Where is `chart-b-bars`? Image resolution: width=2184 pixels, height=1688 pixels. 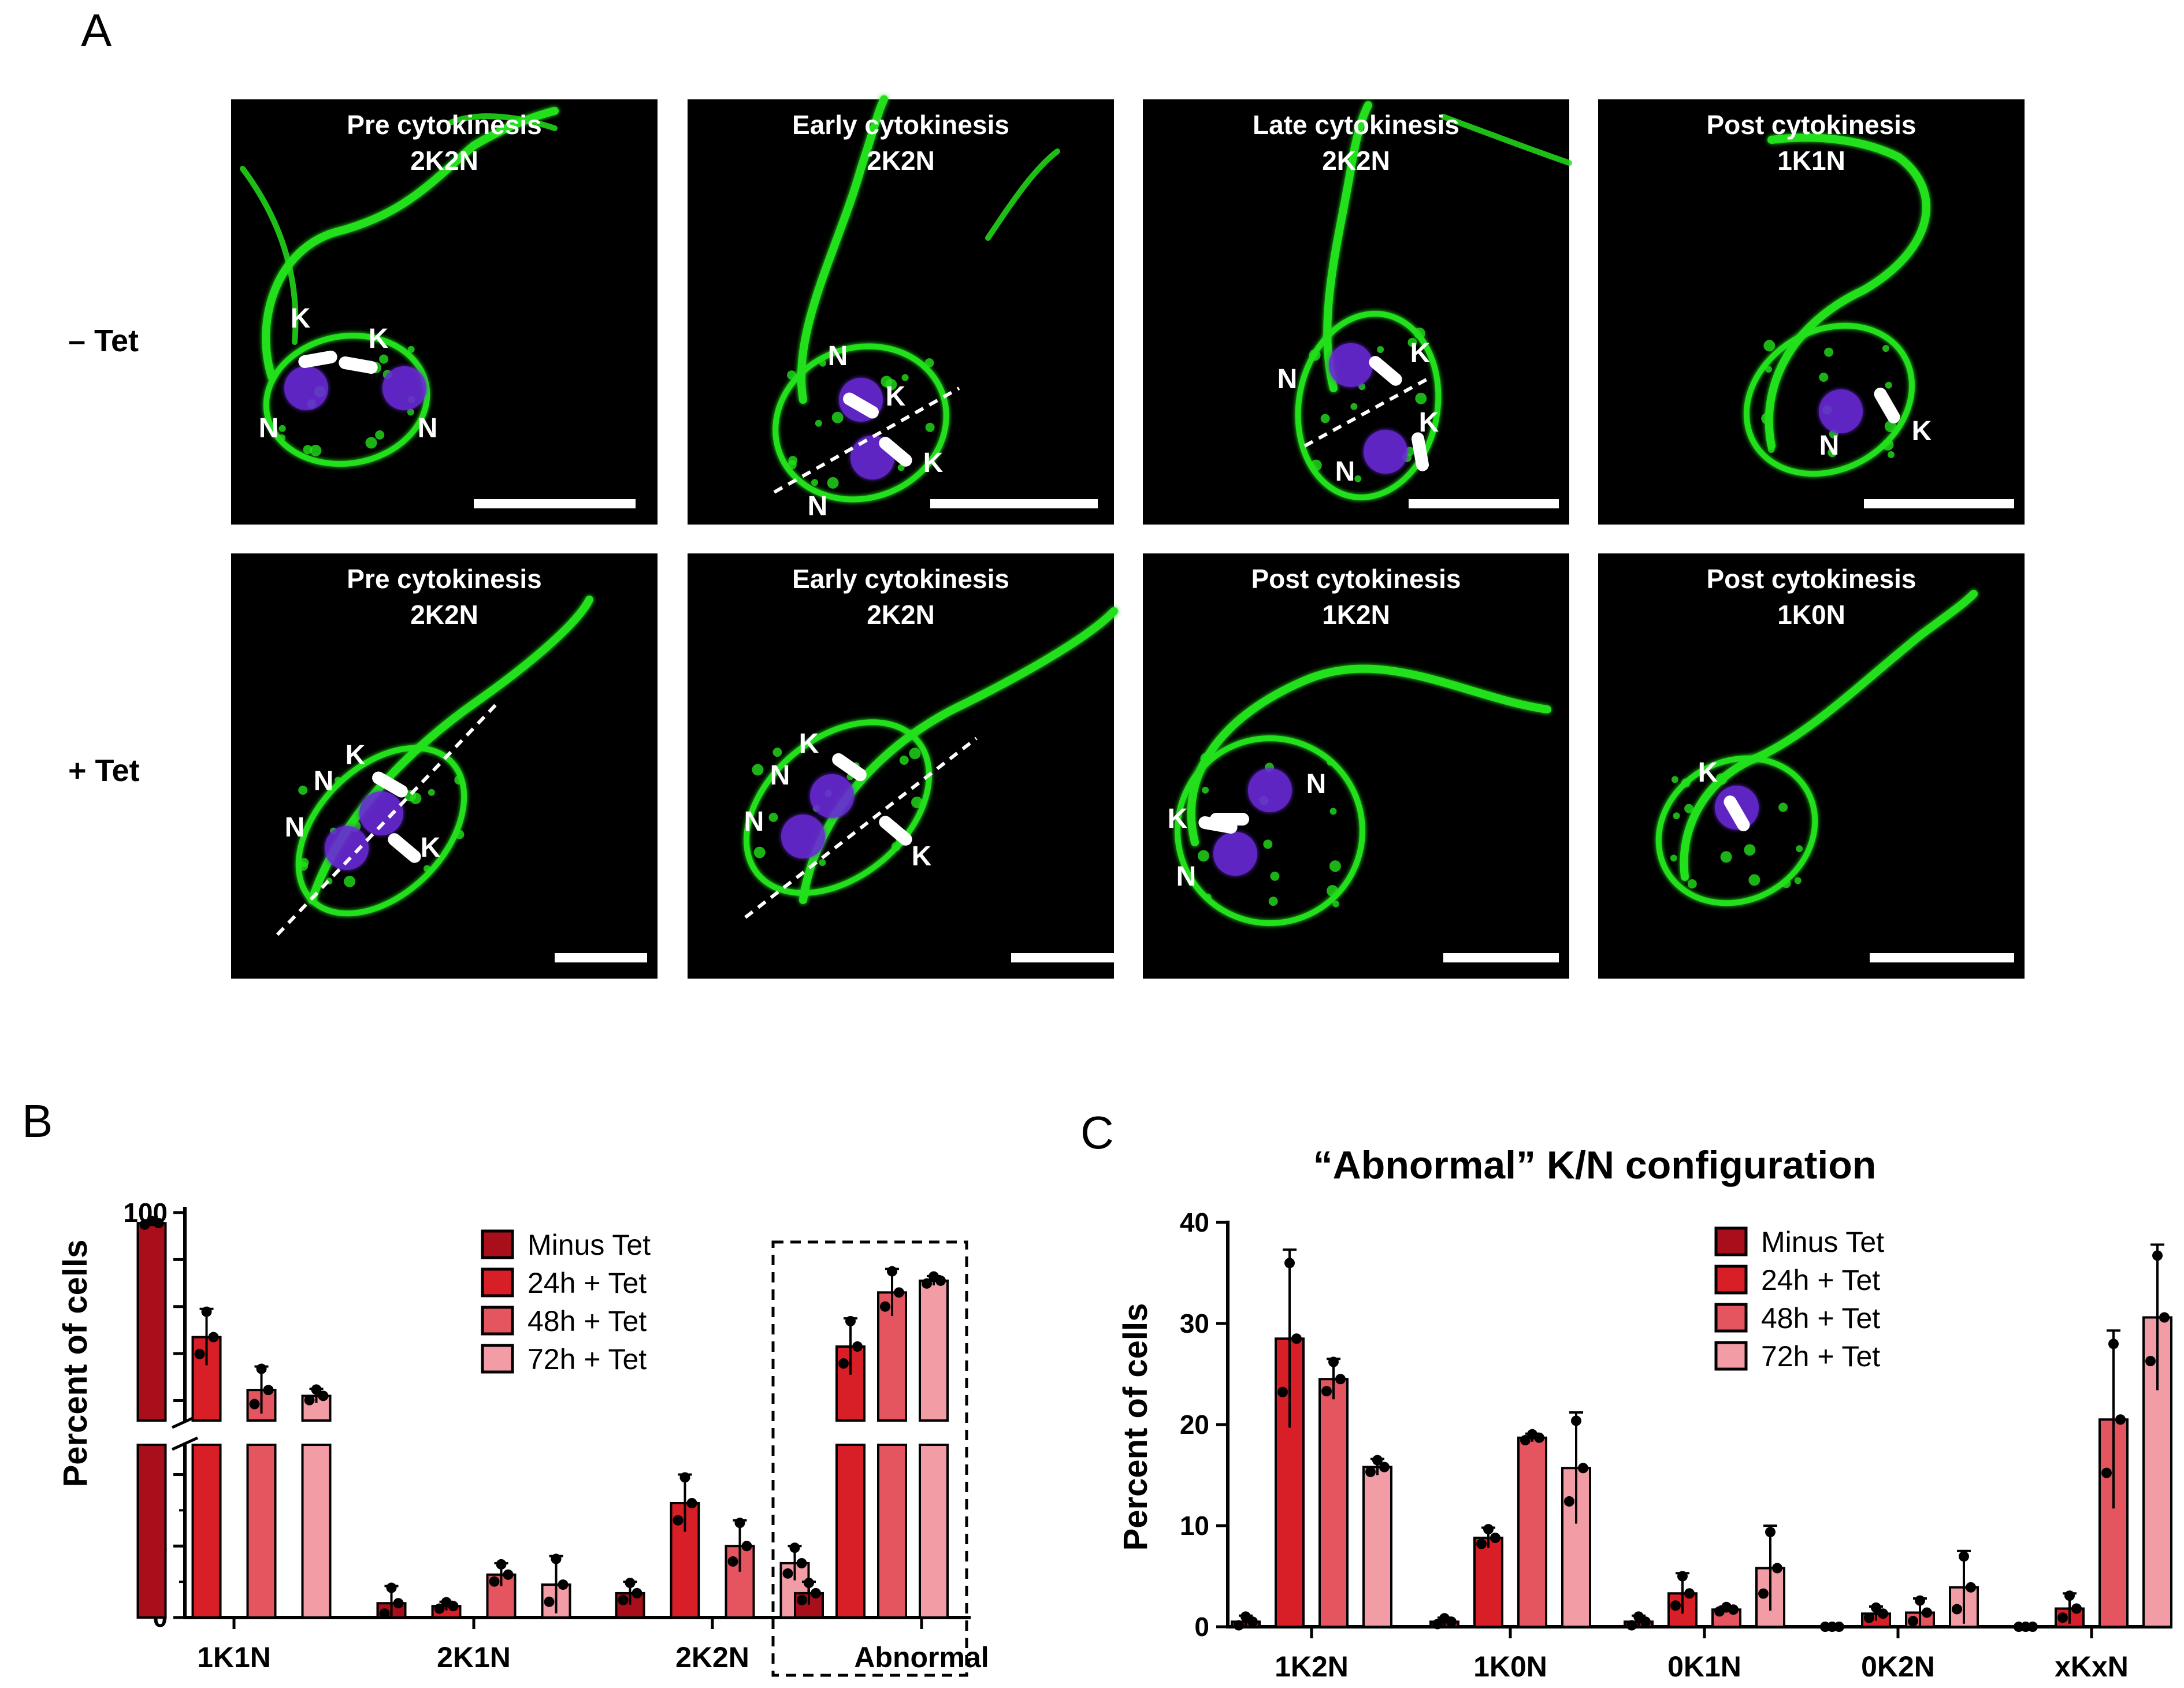
chart-b-bars is located at coordinates (542, 1417).